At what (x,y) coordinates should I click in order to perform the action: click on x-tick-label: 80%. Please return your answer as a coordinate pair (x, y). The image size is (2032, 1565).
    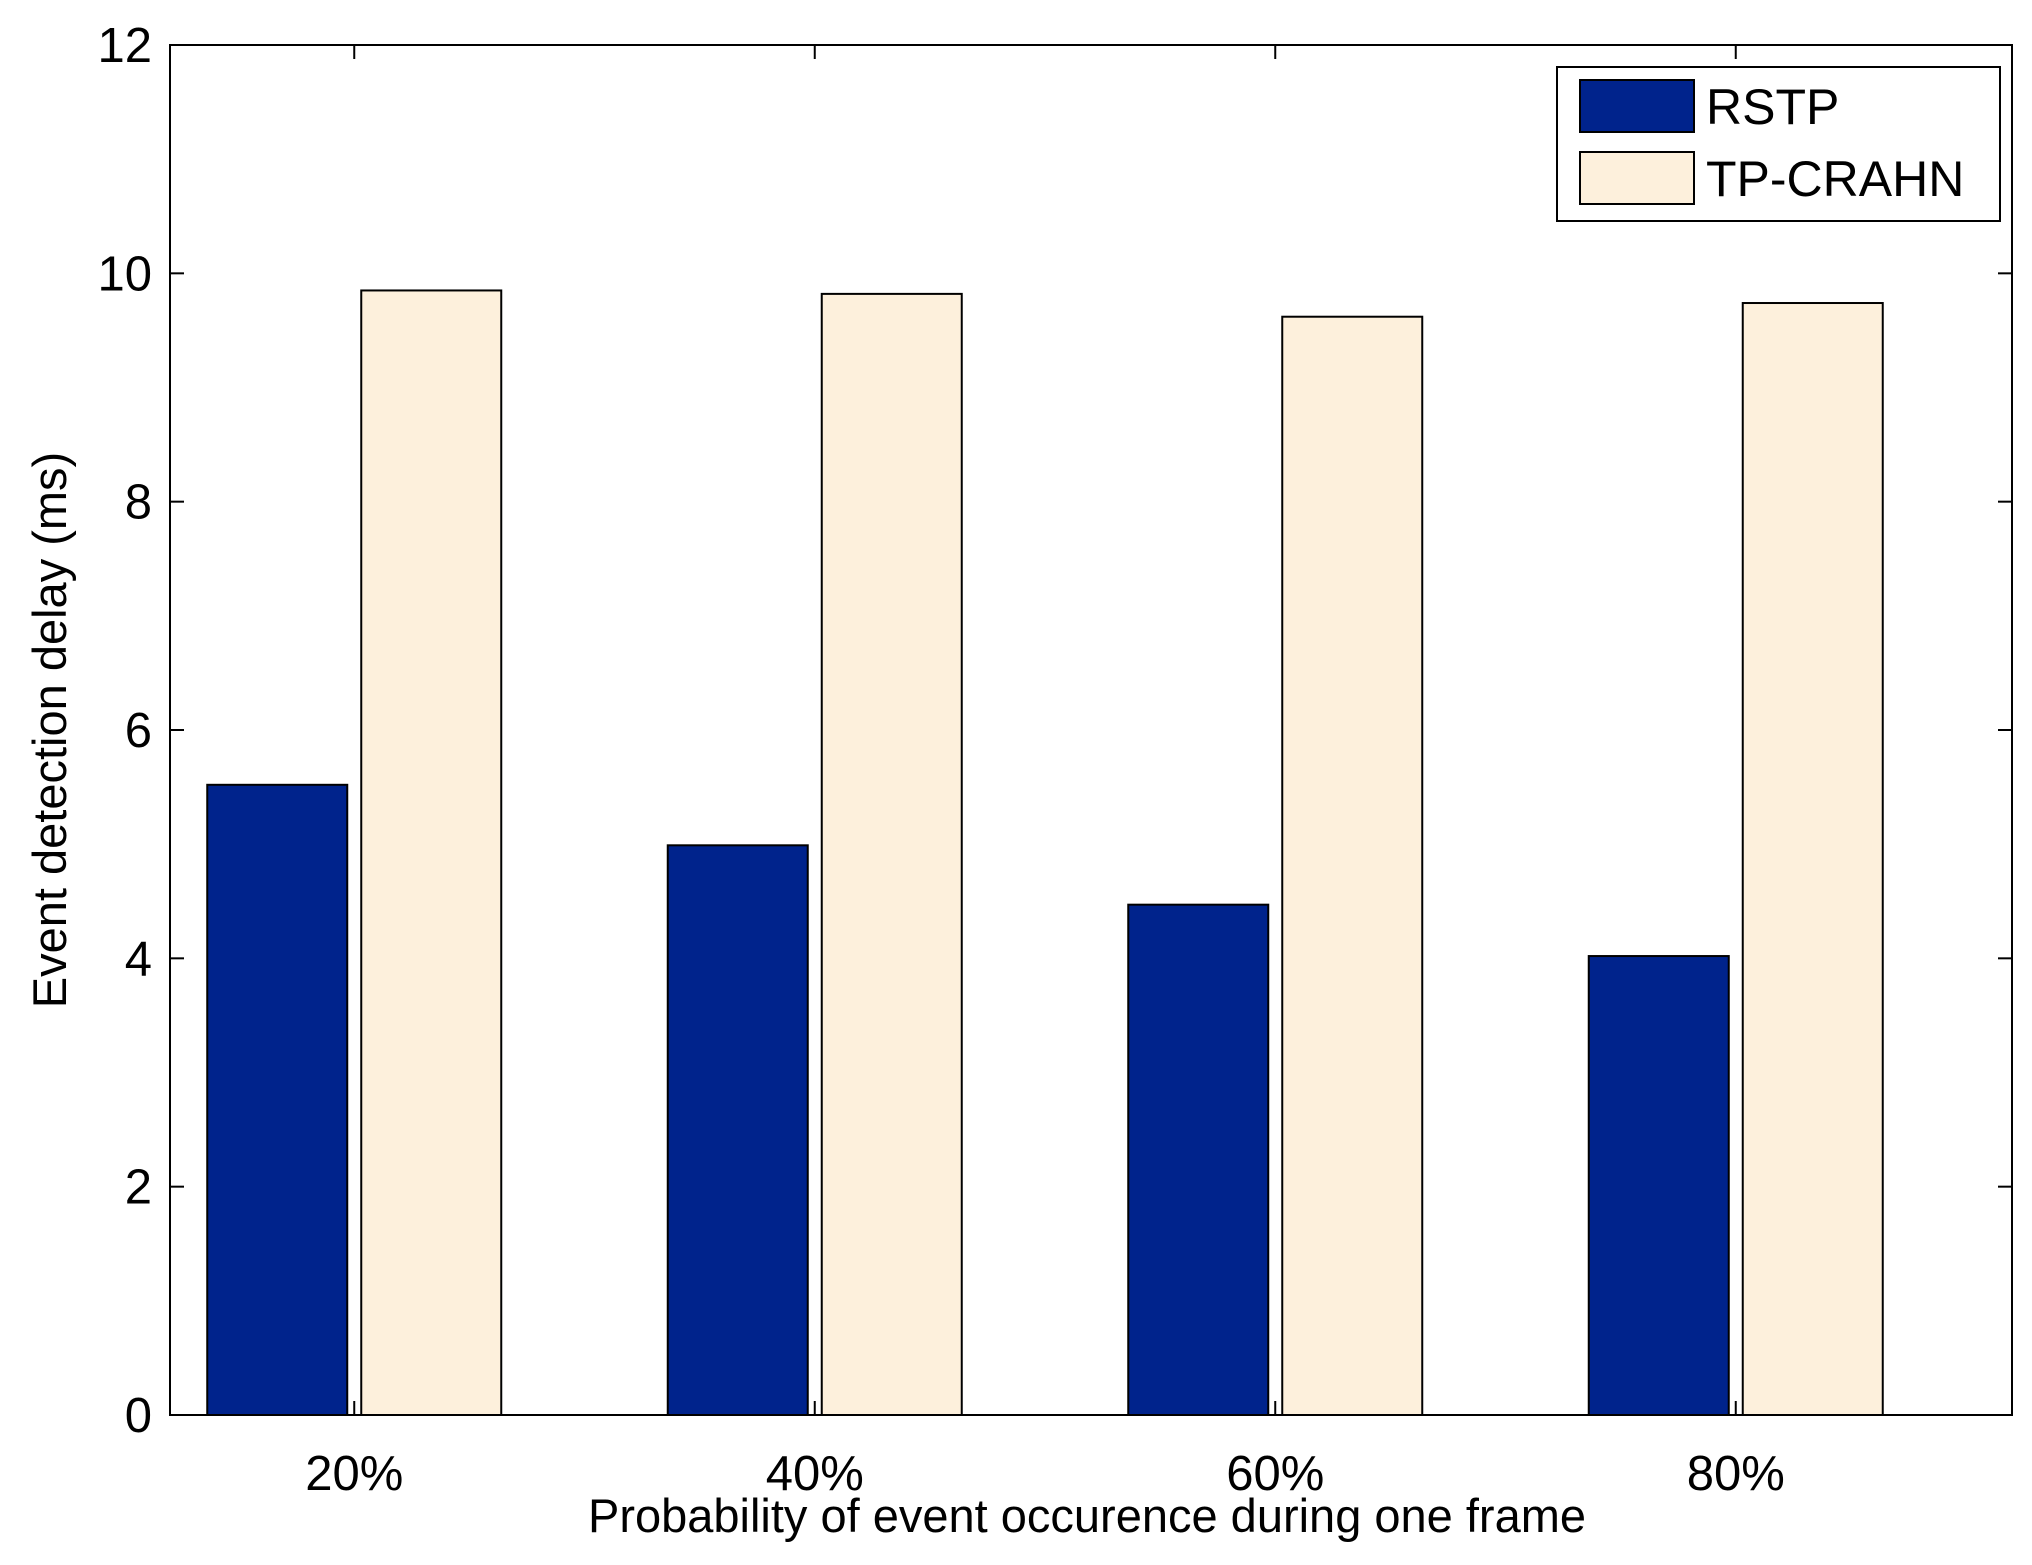
    Looking at the image, I should click on (1736, 1474).